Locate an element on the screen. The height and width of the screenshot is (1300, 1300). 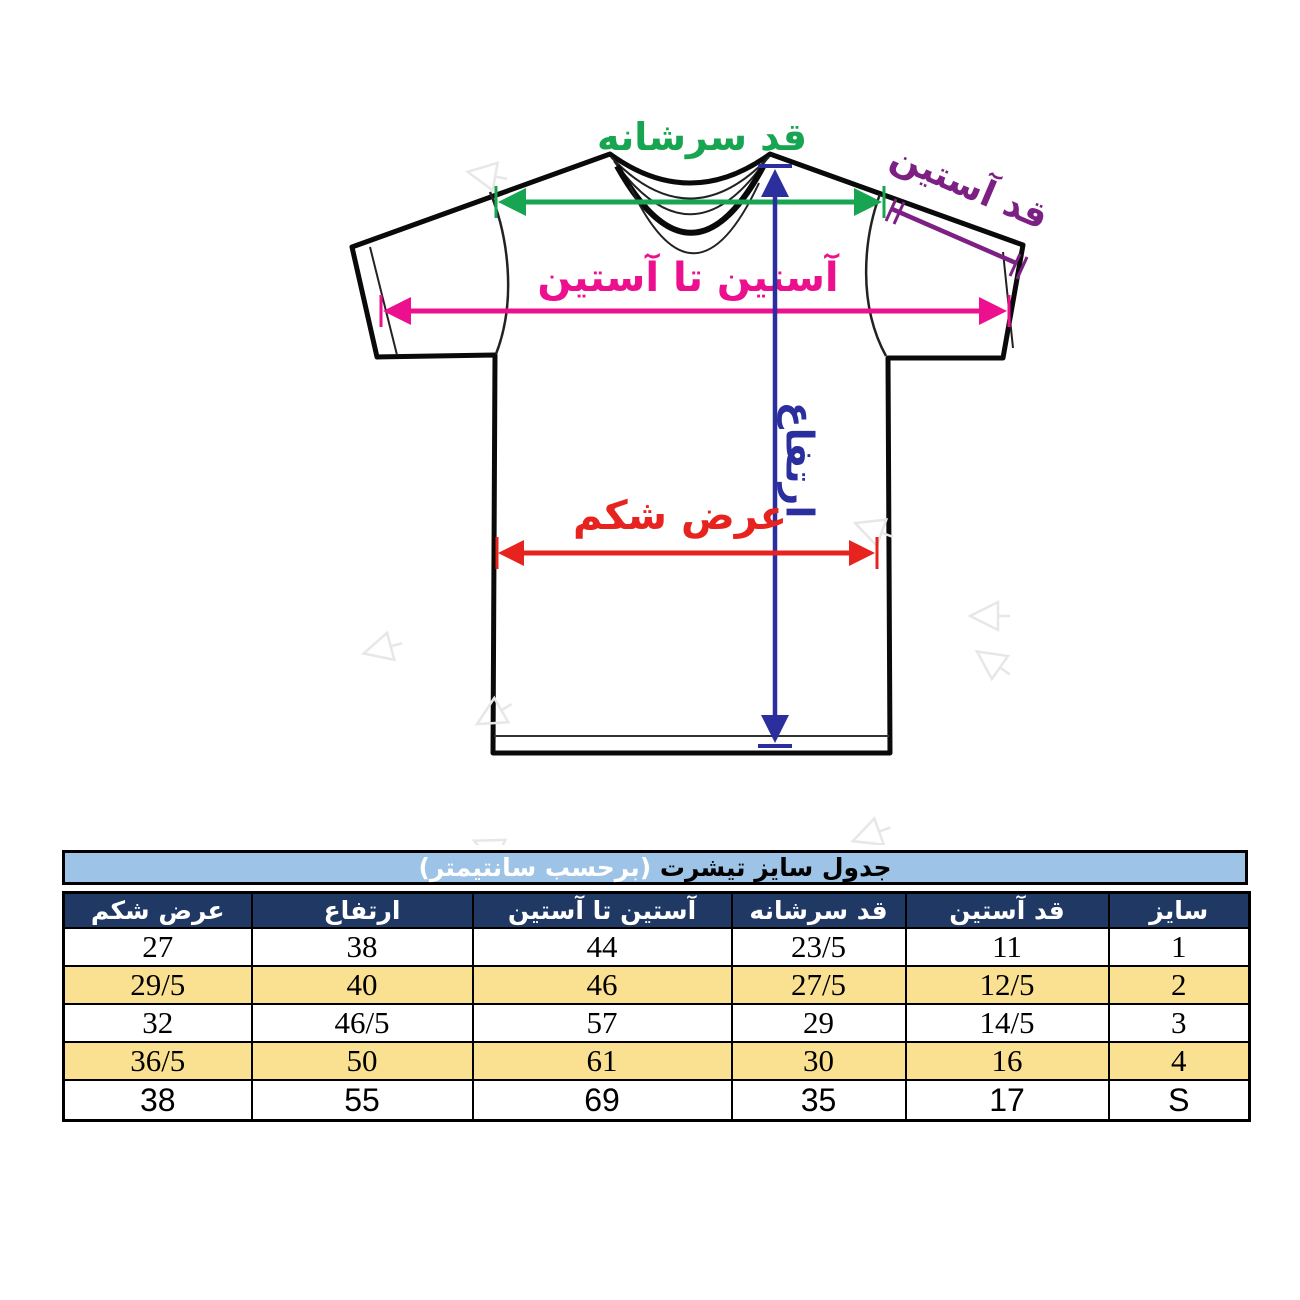
table-row-size-1: 27 38 44 23/5 11 1 is located at coordinates (656, 947).